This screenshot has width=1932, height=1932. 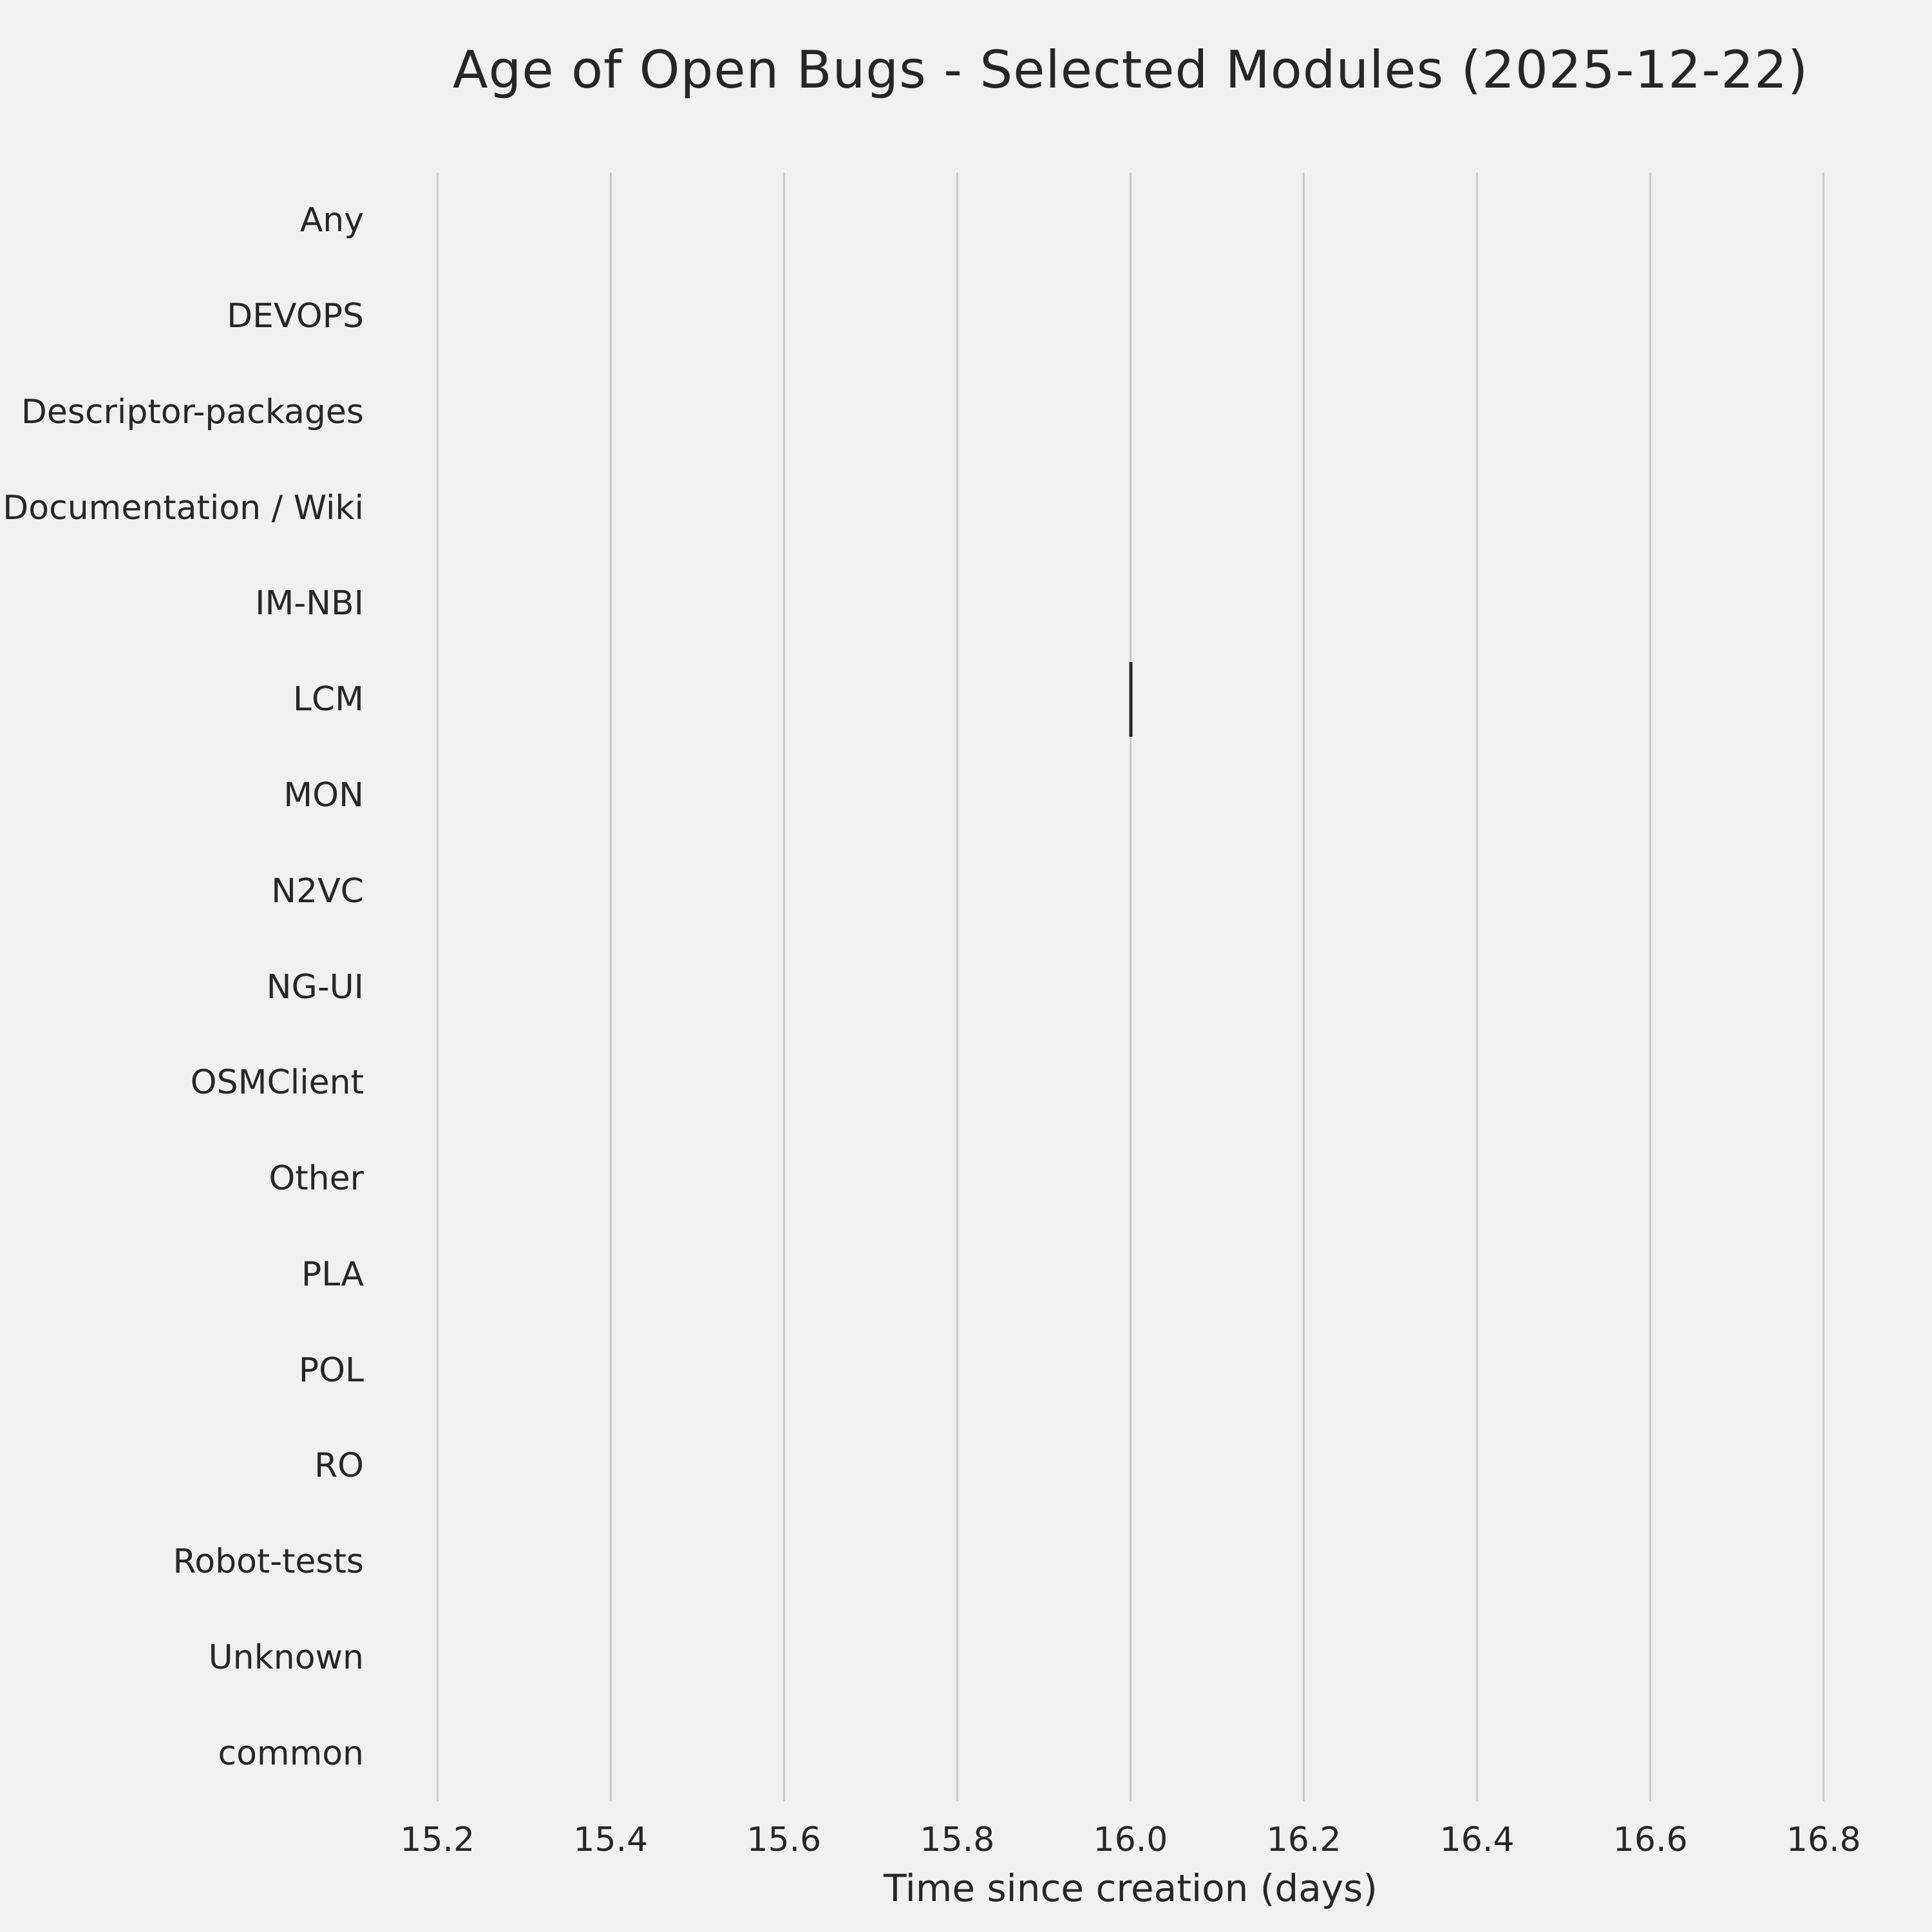 I want to click on y-tick-label: Documentation / Wiki, so click(x=183, y=508).